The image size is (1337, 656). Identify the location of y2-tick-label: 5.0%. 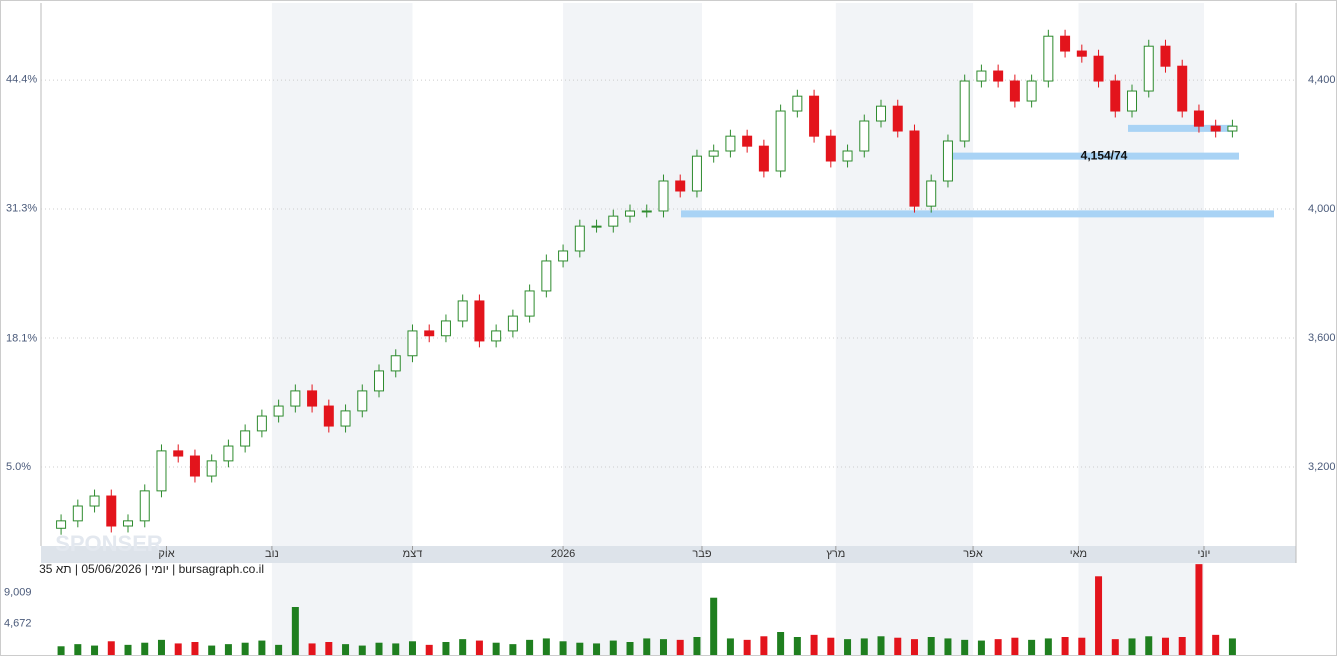
(18, 467).